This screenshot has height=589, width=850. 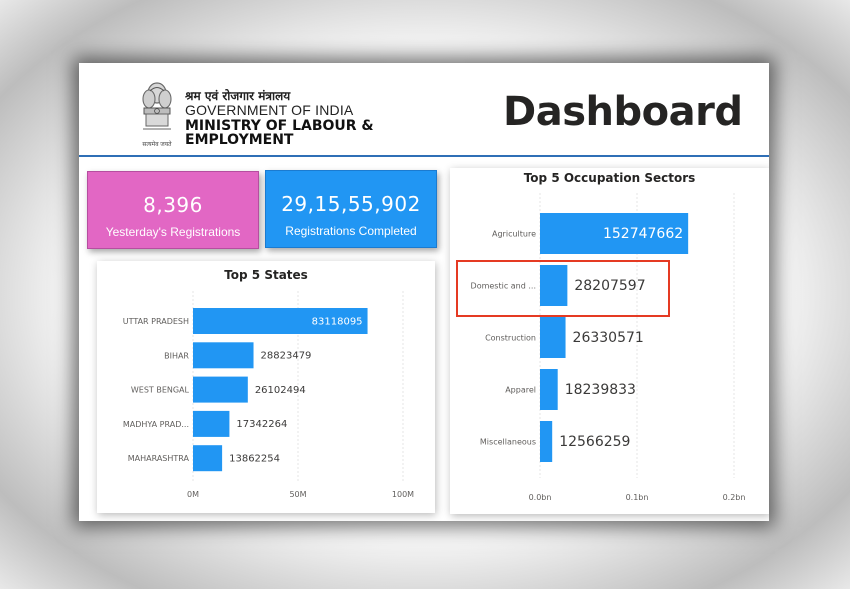 I want to click on category-label-1-0: Agriculture, so click(x=514, y=234).